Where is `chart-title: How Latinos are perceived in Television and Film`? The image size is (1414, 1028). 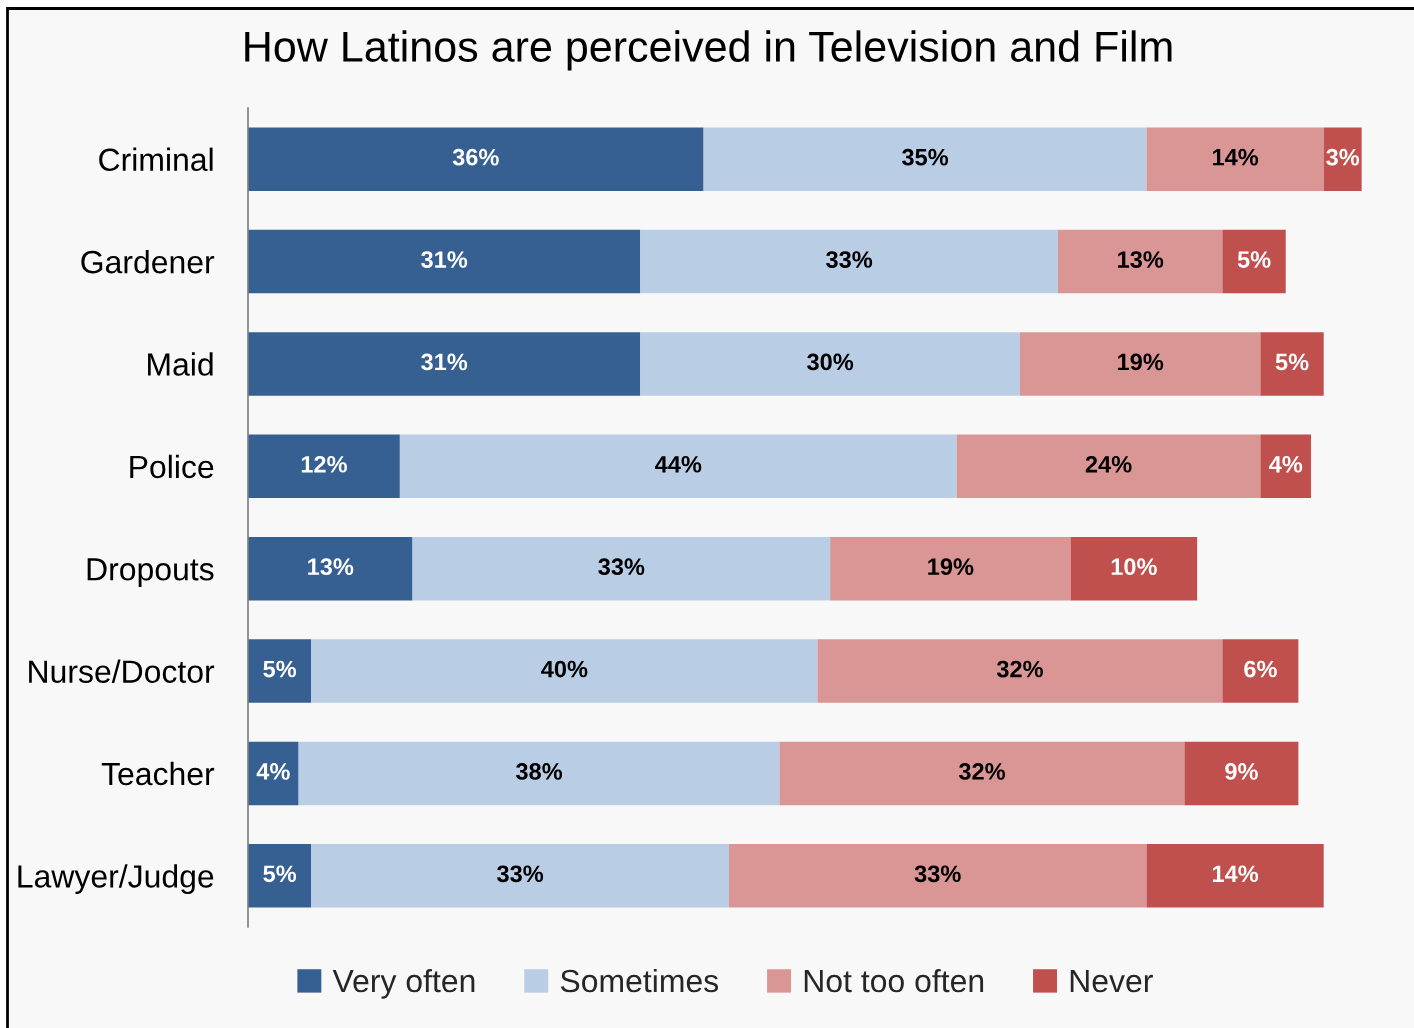
chart-title: How Latinos are perceived in Television and Film is located at coordinates (708, 50).